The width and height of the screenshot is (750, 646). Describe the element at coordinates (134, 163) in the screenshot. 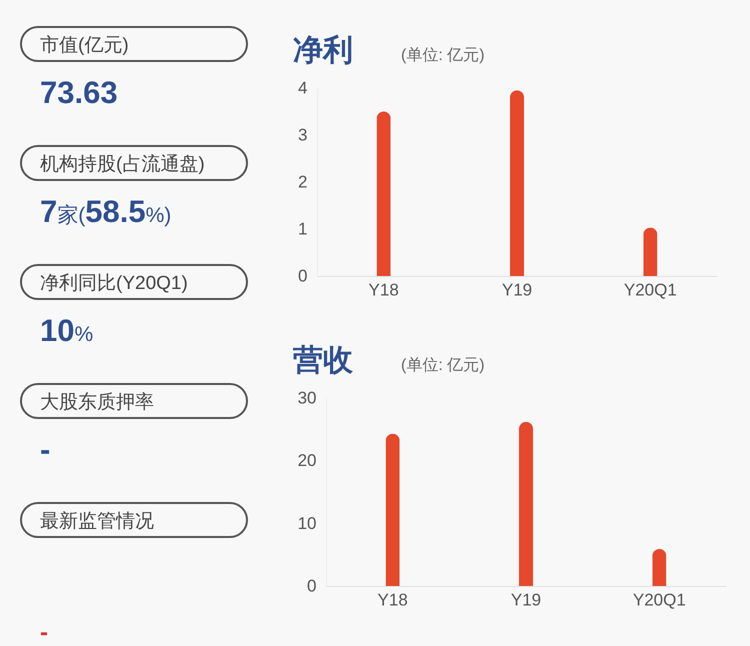

I see `text: 机构持股(占流通盘)` at that location.